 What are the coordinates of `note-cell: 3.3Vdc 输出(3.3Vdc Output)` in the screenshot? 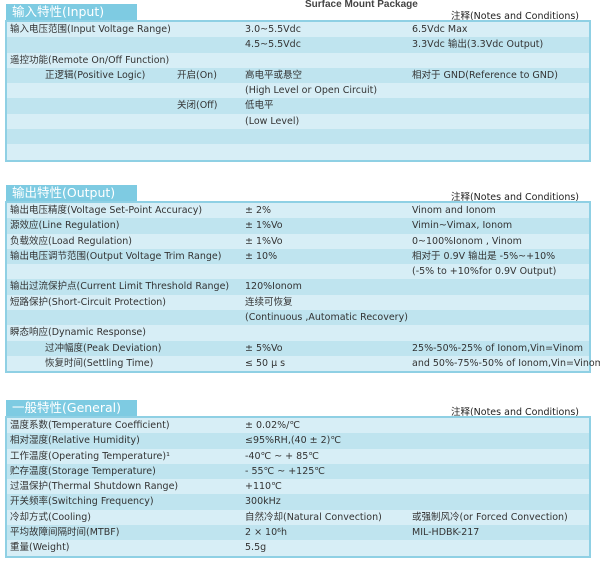 It's located at (478, 45).